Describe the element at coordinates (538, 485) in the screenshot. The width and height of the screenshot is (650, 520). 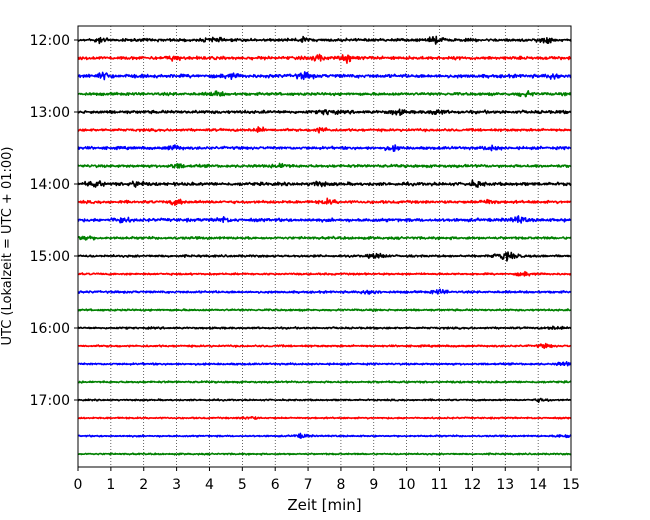
I see `x-tick-label: 14` at that location.